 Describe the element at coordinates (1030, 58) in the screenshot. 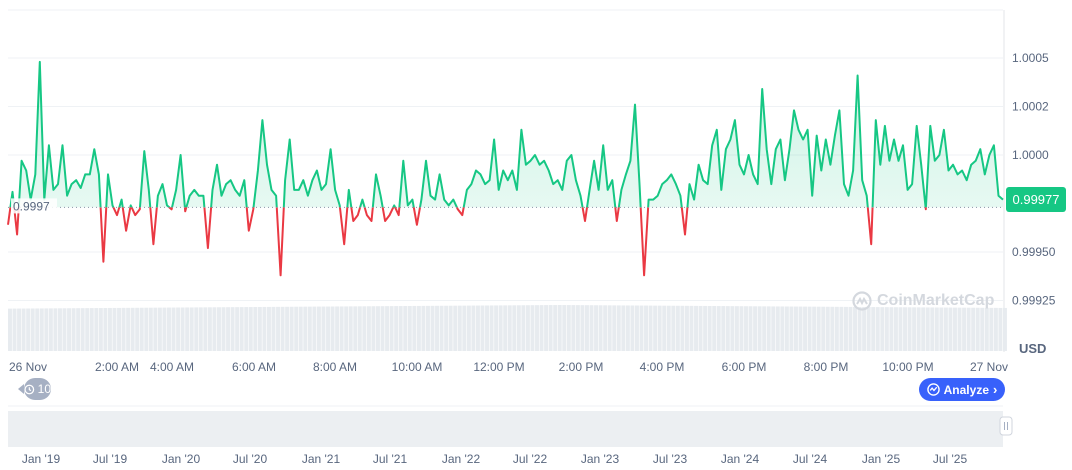

I see `y-tick-label: 1.0005` at that location.